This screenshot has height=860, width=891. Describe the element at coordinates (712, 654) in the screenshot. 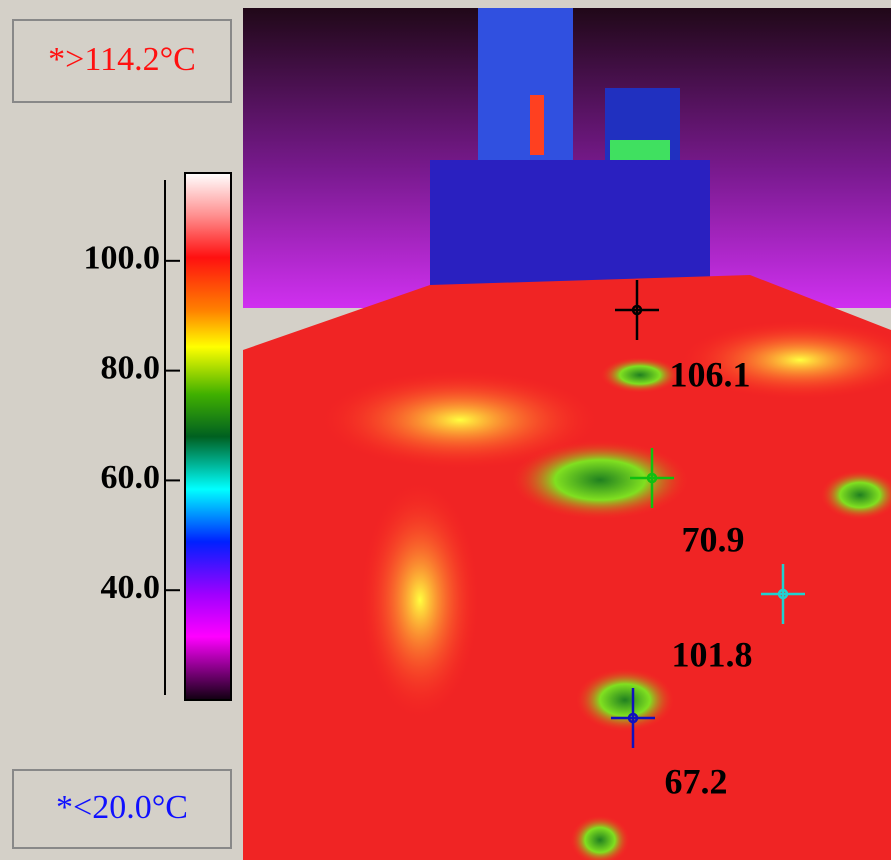

I see `spot-reading: 101.8` at that location.